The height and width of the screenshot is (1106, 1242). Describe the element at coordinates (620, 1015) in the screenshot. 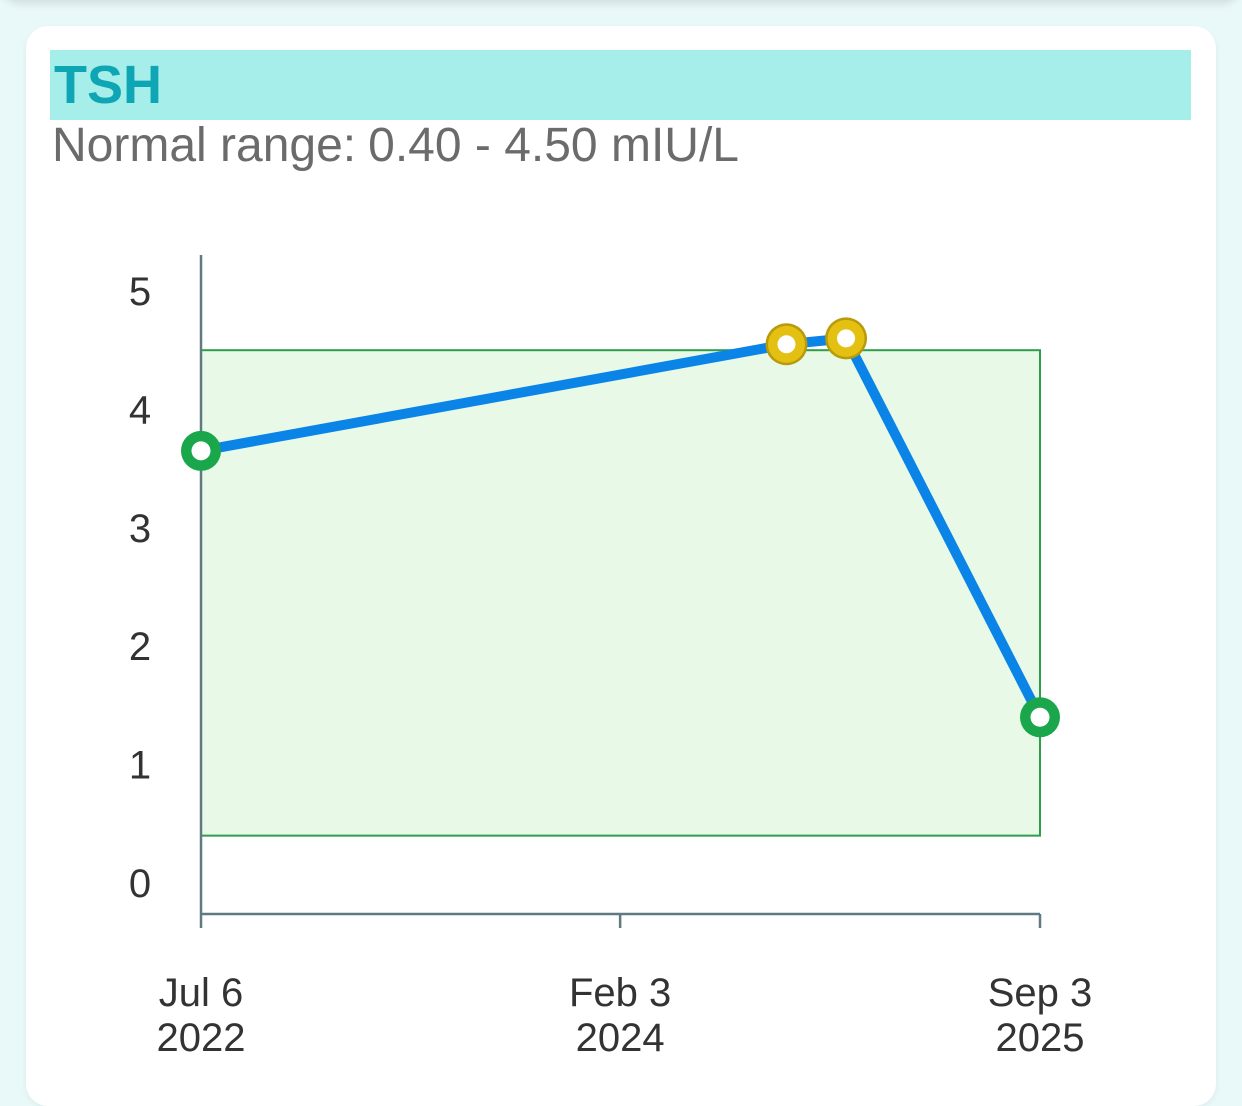

I see `x-tick-label-1: Feb 3 2024` at that location.